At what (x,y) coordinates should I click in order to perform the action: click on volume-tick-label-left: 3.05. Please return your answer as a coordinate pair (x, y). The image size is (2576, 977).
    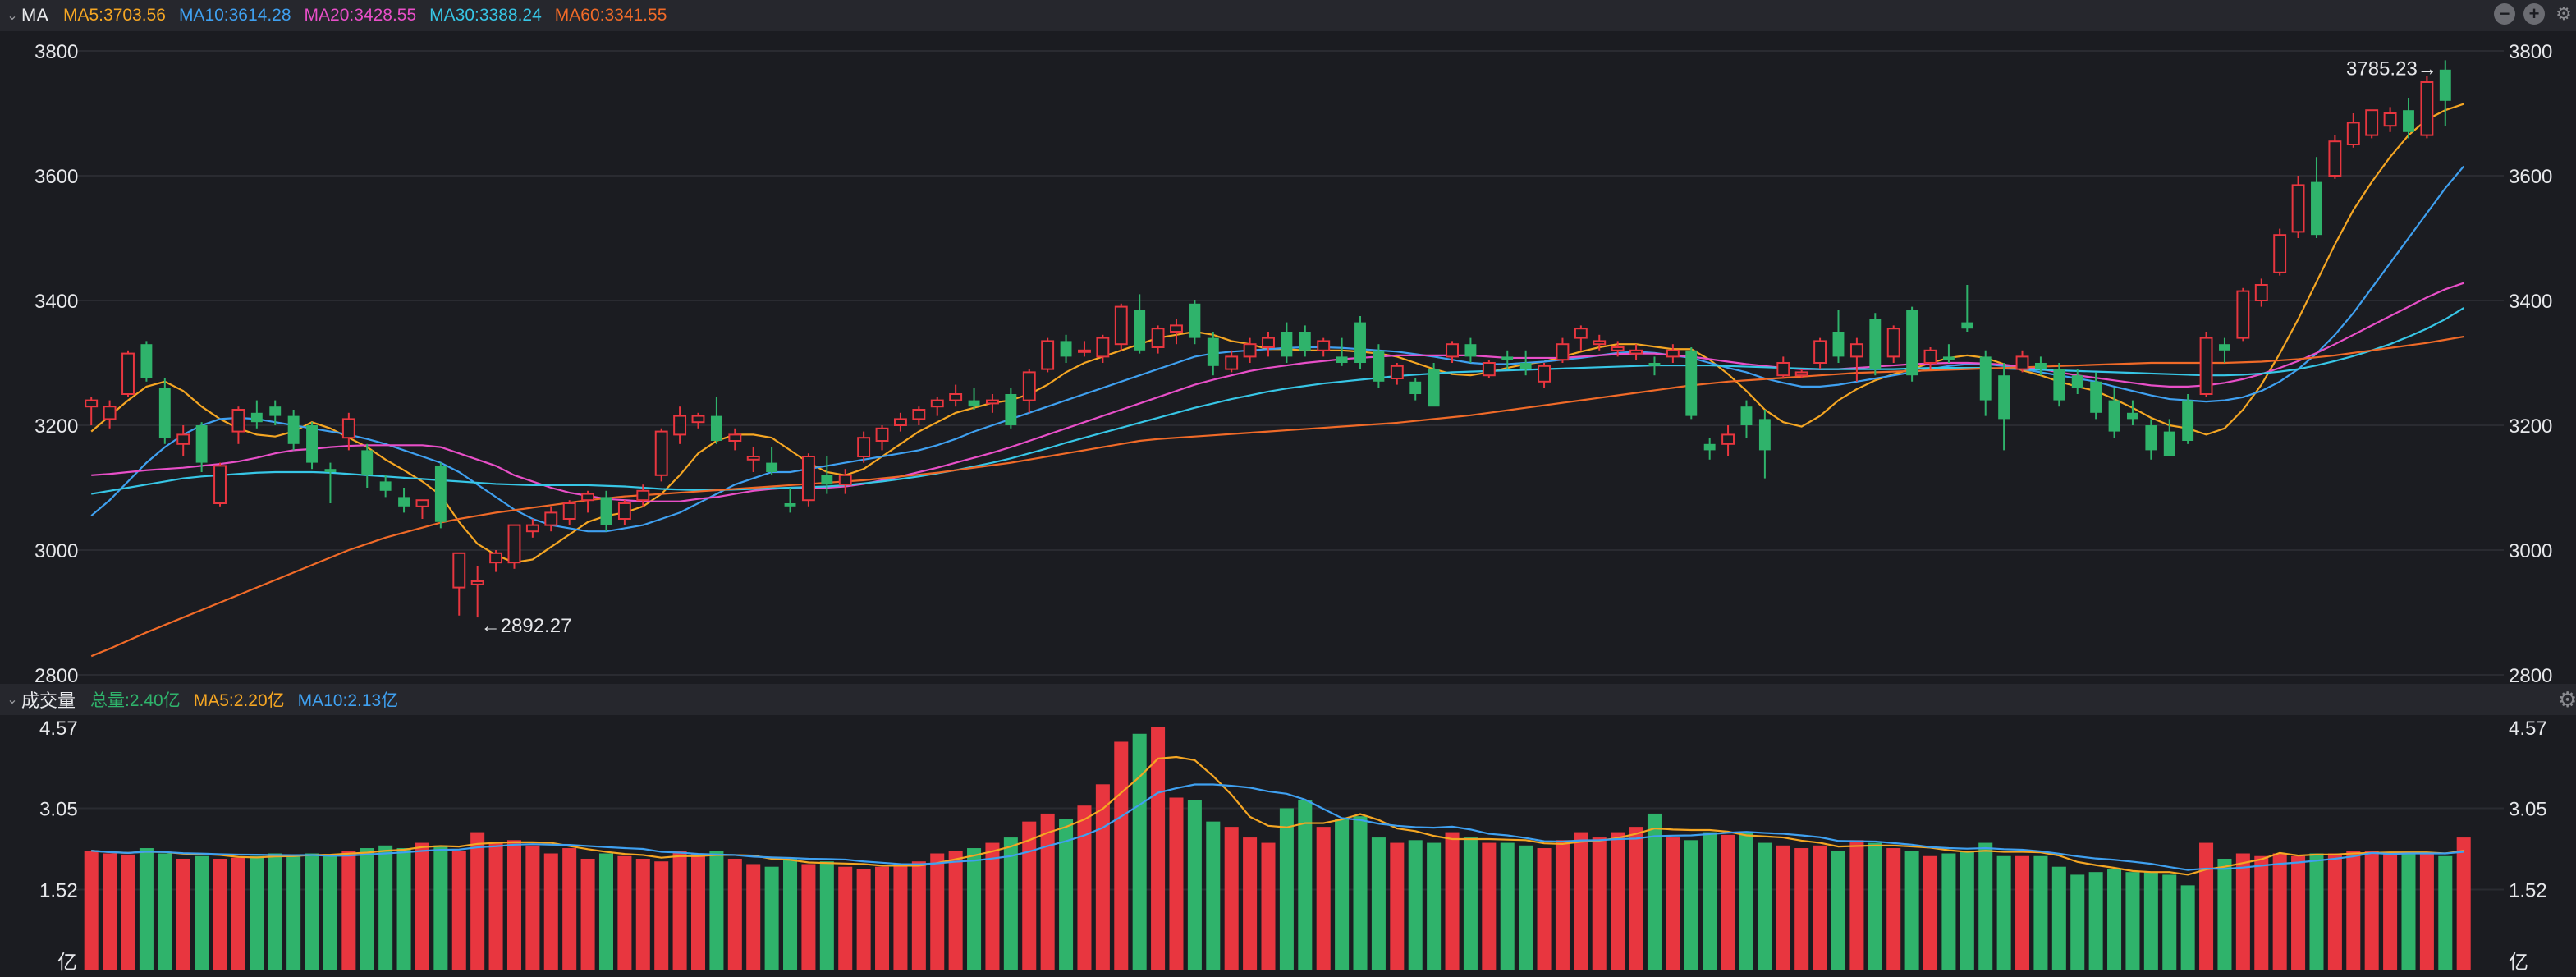
    Looking at the image, I should click on (58, 809).